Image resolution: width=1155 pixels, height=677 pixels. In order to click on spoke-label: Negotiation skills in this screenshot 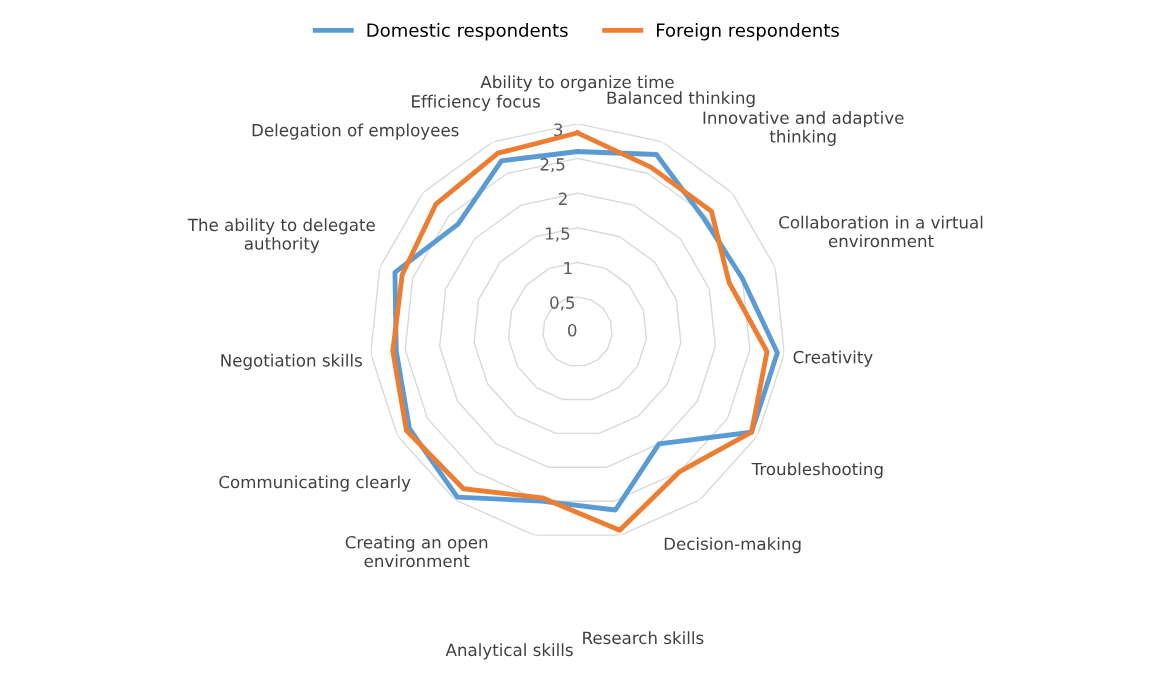, I will do `click(291, 361)`.